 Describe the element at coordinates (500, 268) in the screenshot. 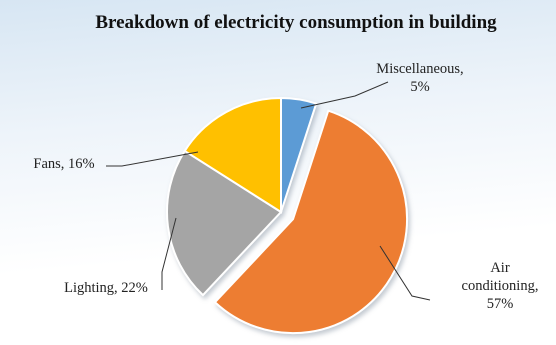

I see `data-label-line: Air` at that location.